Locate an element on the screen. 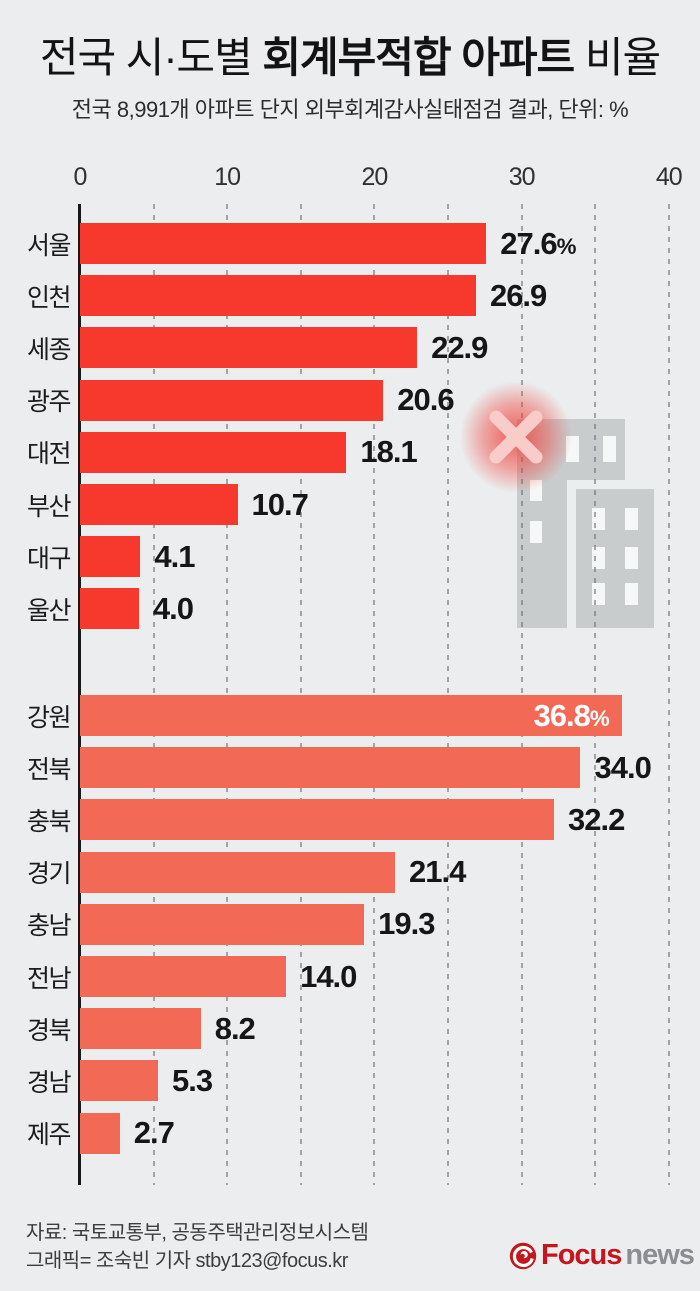 The image size is (700, 1291). value-label: 34.0 is located at coordinates (622, 767).